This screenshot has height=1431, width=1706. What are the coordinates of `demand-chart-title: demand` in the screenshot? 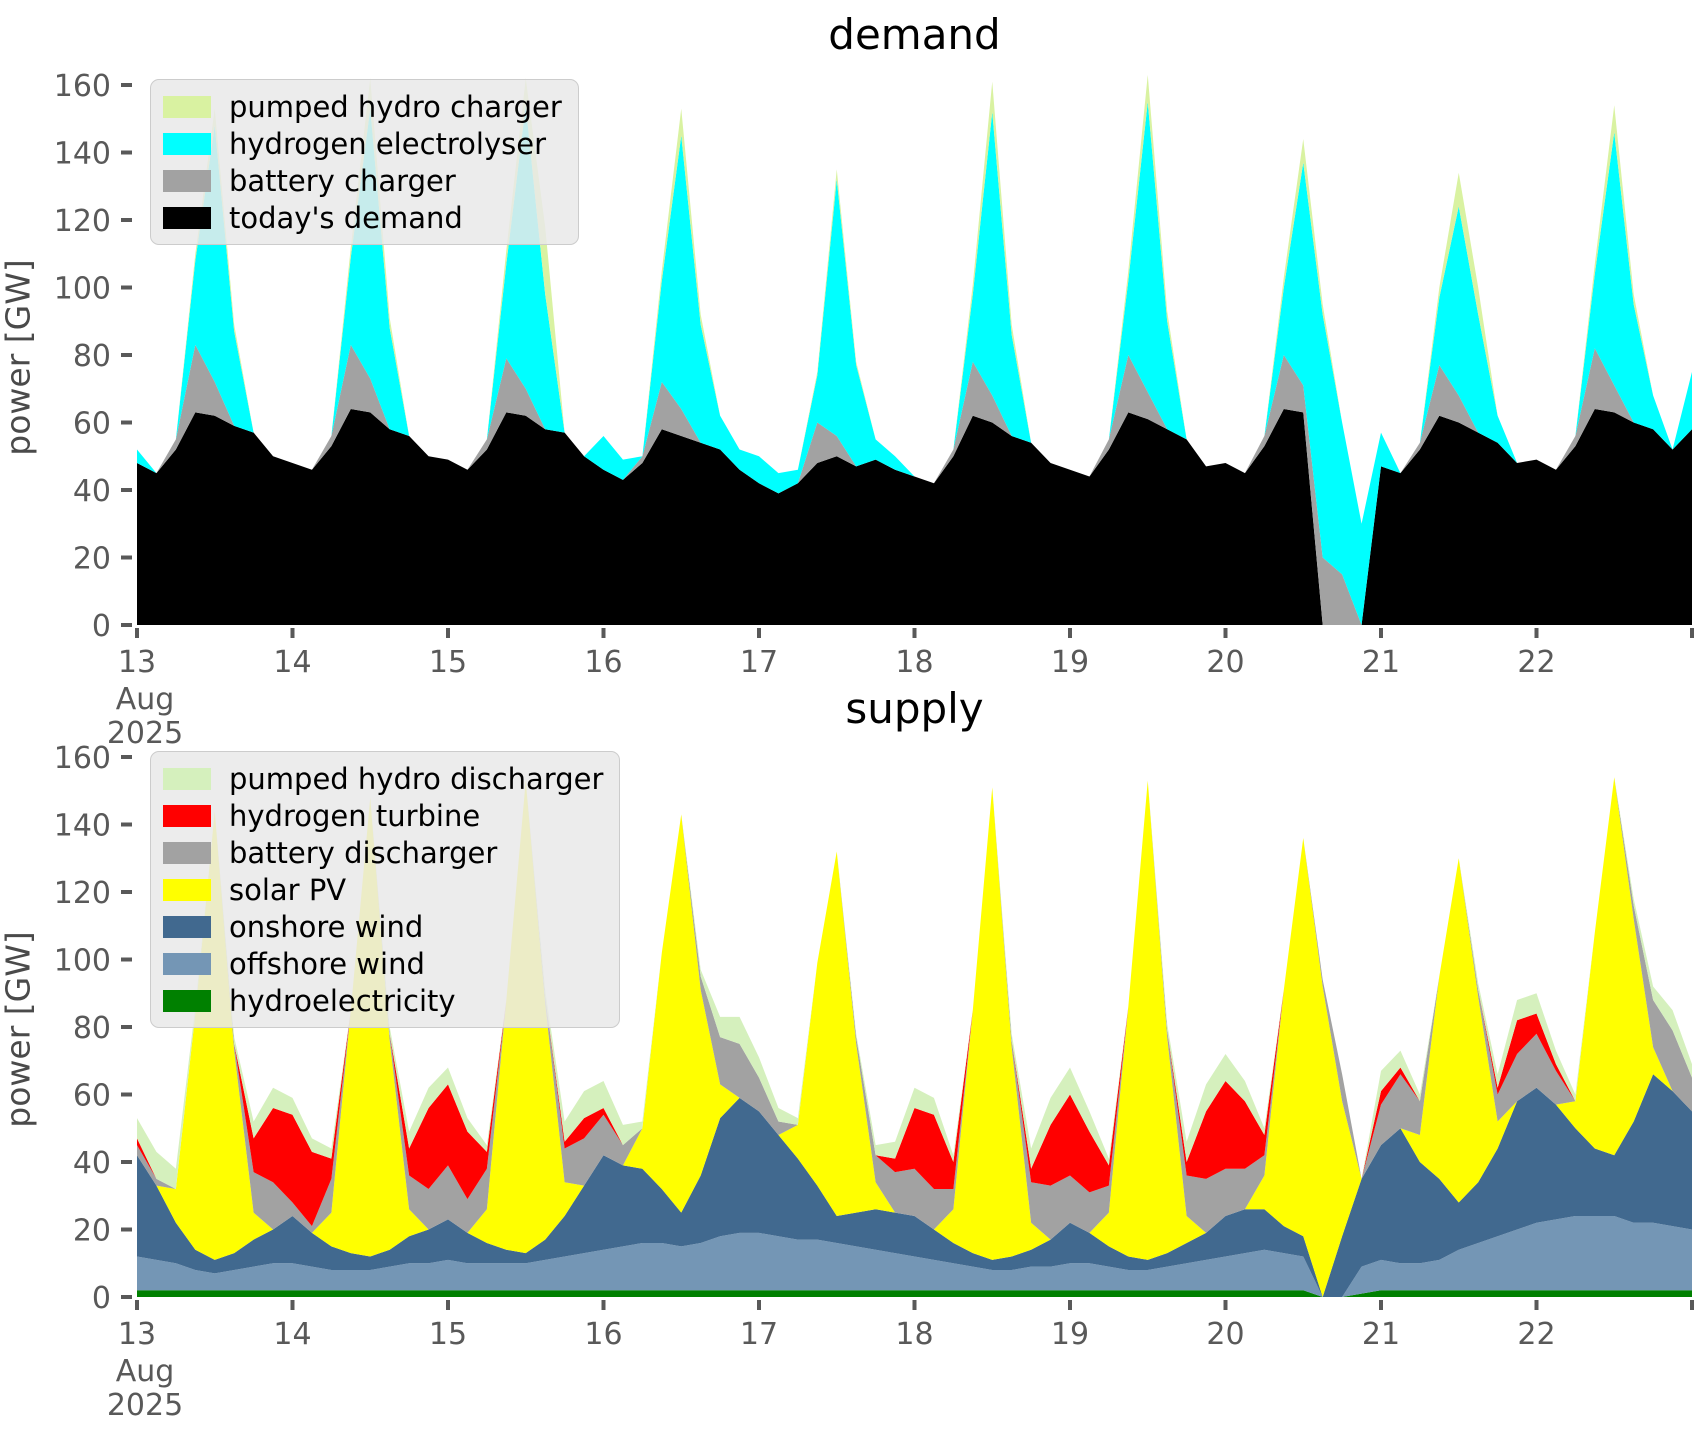 It's located at (914, 34).